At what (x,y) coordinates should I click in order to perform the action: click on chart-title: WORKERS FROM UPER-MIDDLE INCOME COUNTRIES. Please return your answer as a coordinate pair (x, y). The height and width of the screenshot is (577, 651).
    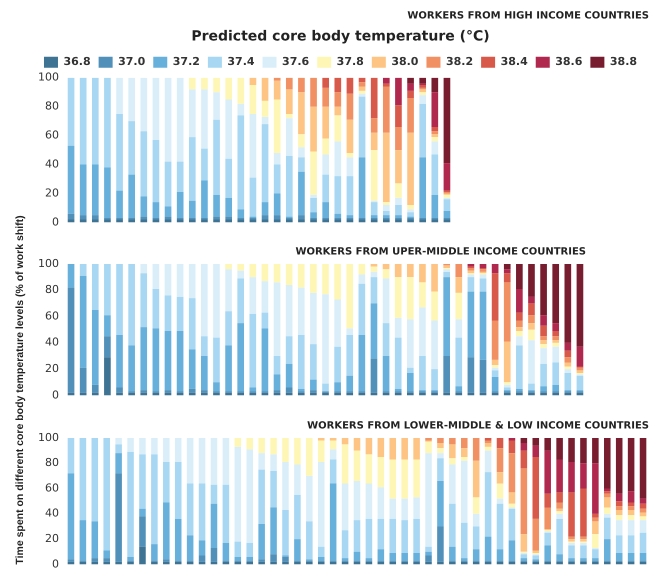
    Looking at the image, I should click on (440, 252).